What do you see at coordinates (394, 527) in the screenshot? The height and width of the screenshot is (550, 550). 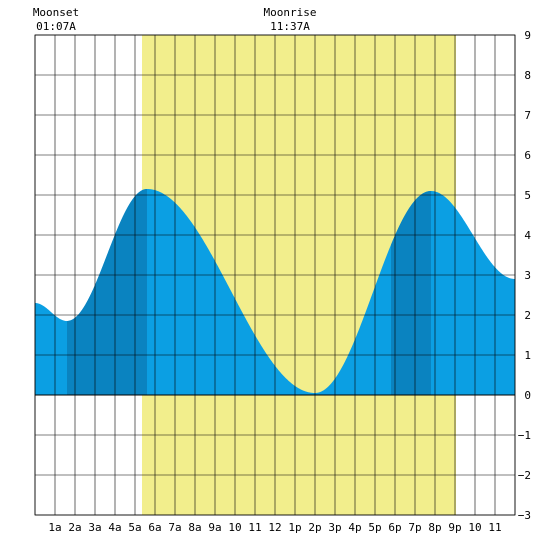 I see `x-tick-label: 6p` at bounding box center [394, 527].